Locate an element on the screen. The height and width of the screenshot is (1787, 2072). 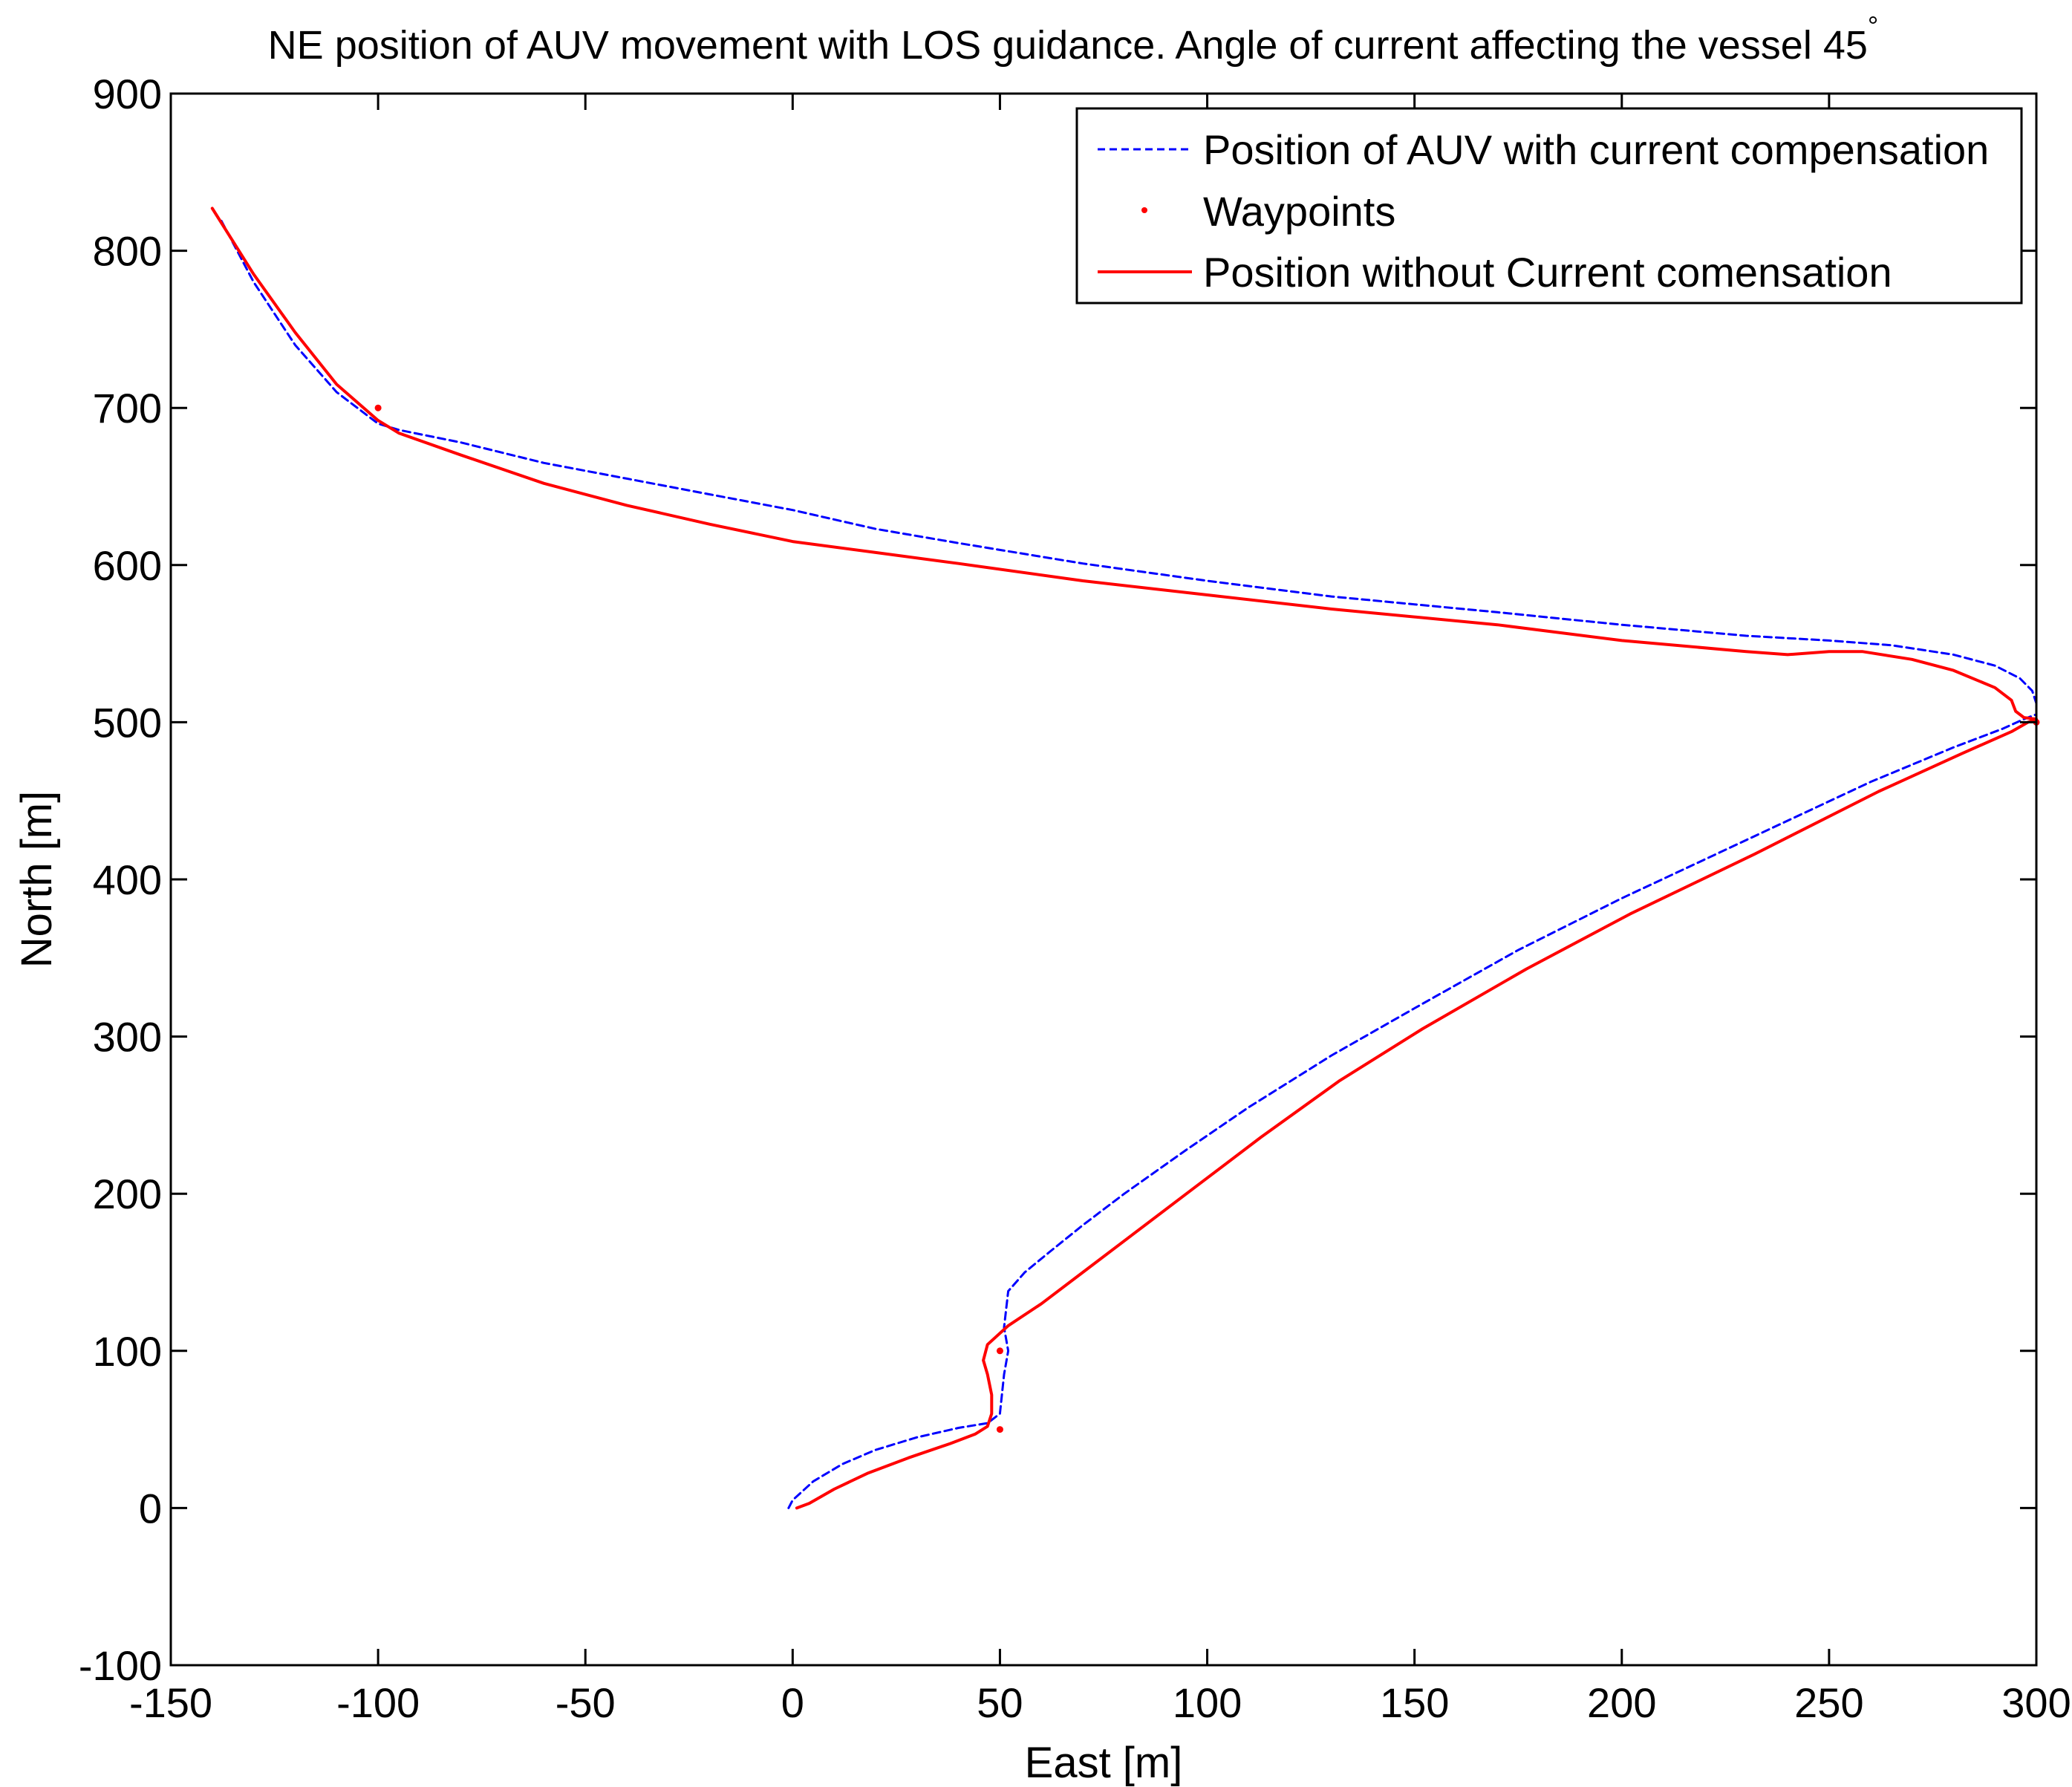
y-axis-label: North [m] is located at coordinates (37, 880).